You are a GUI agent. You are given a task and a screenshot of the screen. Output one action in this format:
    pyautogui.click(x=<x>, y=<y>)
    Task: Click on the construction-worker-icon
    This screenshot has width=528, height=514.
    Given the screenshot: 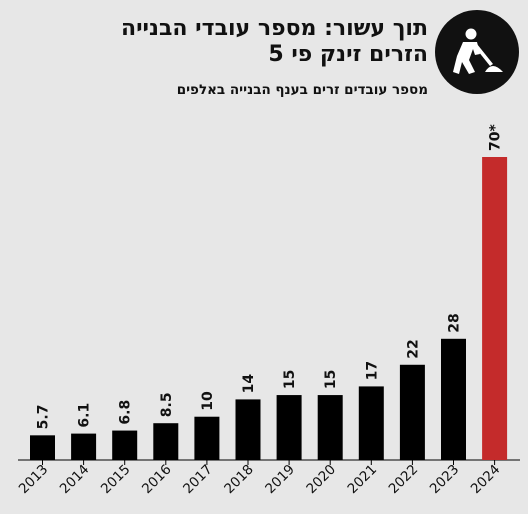 What is the action you would take?
    pyautogui.click(x=478, y=51)
    